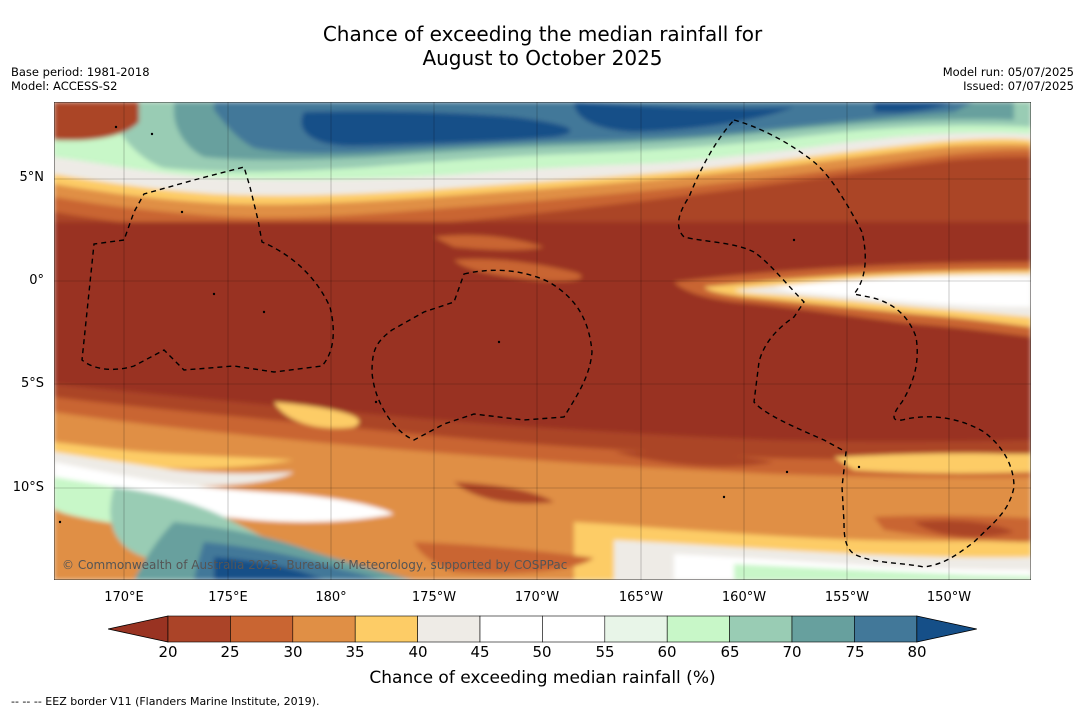 This screenshot has width=1085, height=713. What do you see at coordinates (542, 678) in the screenshot?
I see `colorbar-label: Chance of exceeding median rainfall (%)` at bounding box center [542, 678].